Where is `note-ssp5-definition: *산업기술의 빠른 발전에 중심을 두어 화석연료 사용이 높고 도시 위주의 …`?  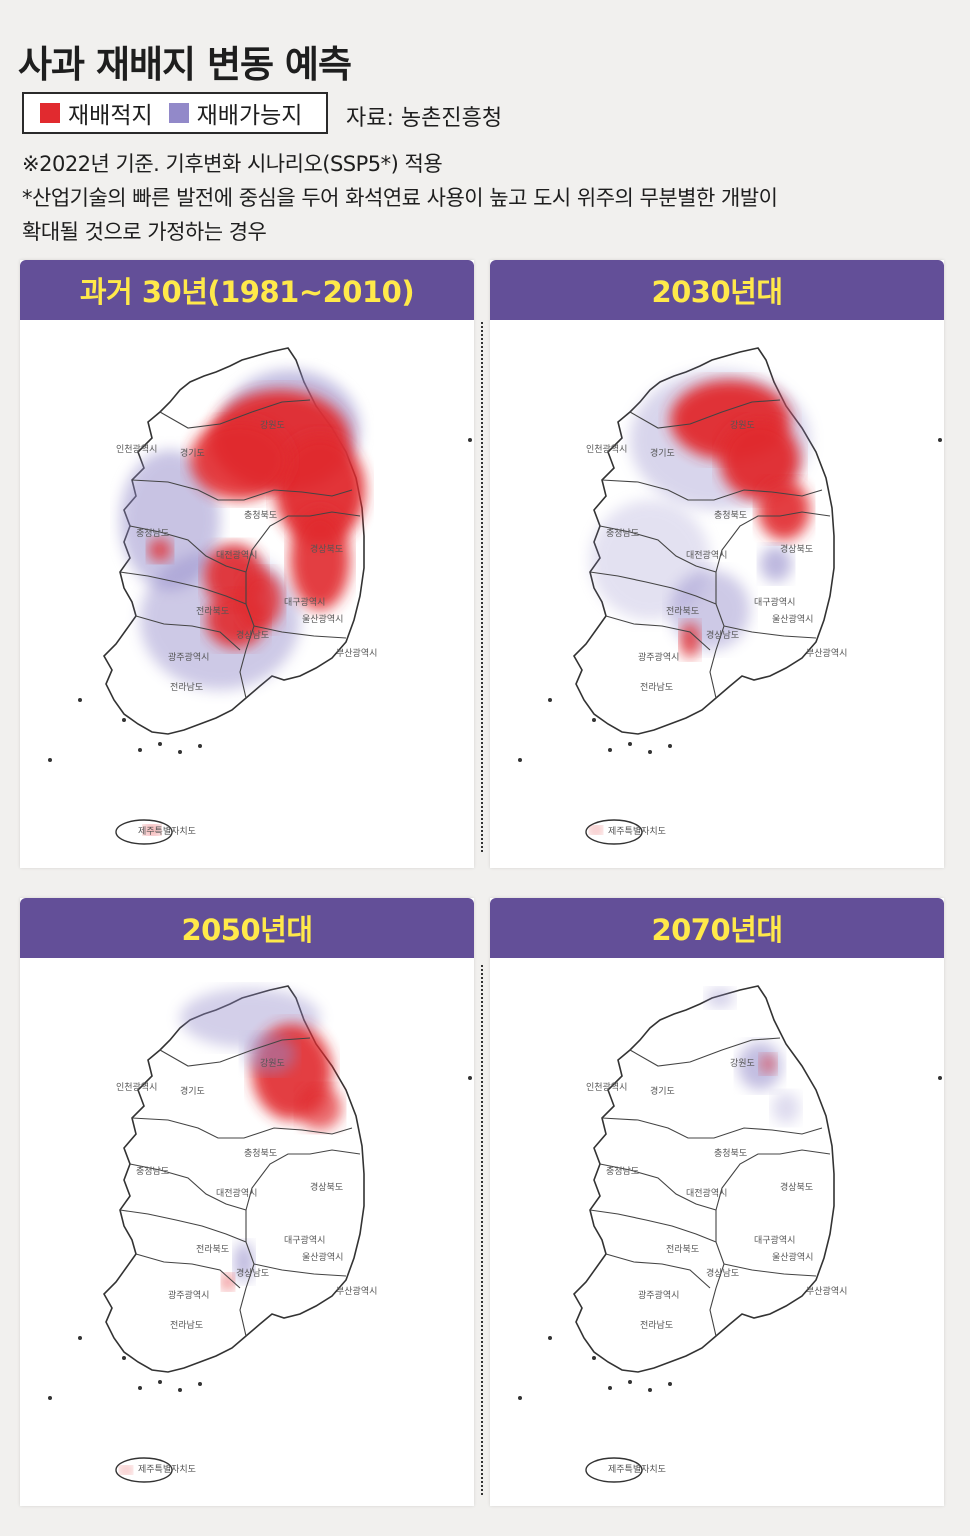
note-ssp5-definition: *산업기술의 빠른 발전에 중심을 두어 화석연료 사용이 높고 도시 위주의 … is located at coordinates (400, 198).